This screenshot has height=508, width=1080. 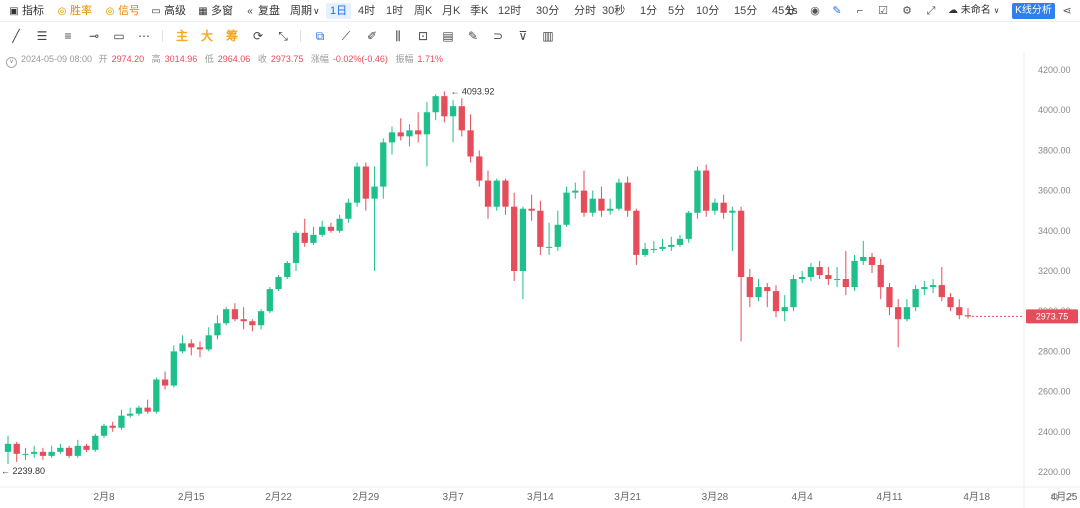 I want to click on horizontal-lines-icon: ☰, so click(x=42, y=36).